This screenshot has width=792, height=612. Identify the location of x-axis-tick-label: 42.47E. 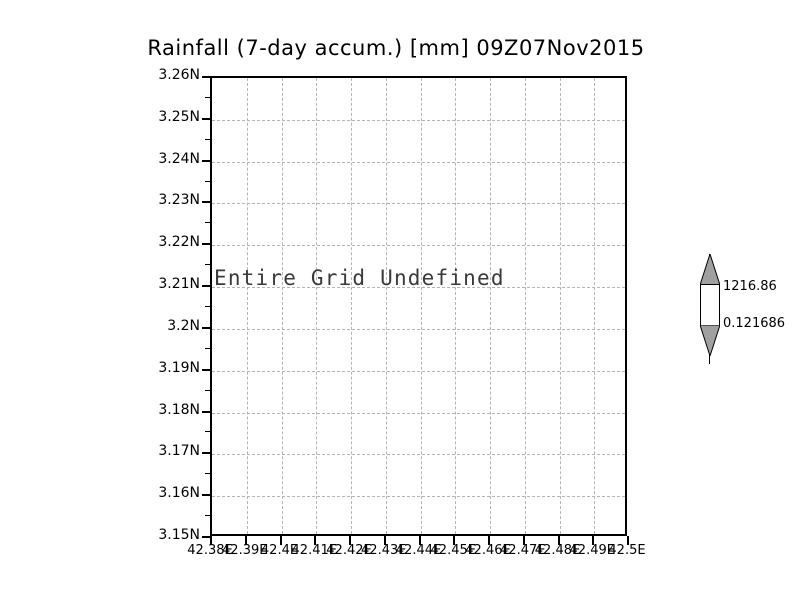
(523, 550).